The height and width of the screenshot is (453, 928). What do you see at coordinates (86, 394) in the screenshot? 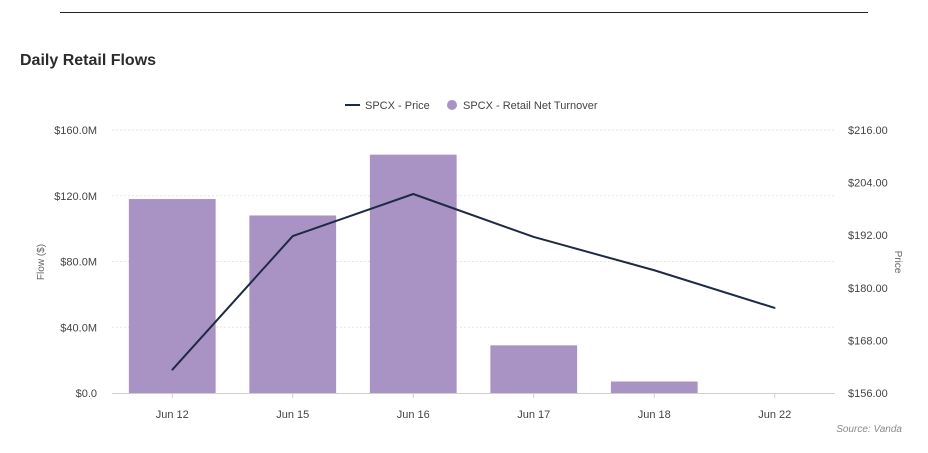
I see `y-left-tick-label: $0.0` at bounding box center [86, 394].